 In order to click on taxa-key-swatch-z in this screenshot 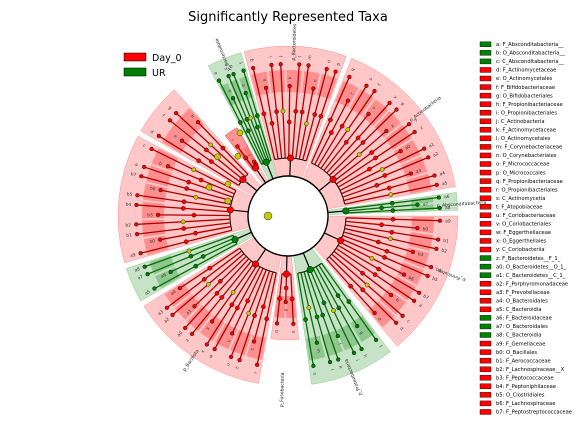, I will do `click(485, 258)`.